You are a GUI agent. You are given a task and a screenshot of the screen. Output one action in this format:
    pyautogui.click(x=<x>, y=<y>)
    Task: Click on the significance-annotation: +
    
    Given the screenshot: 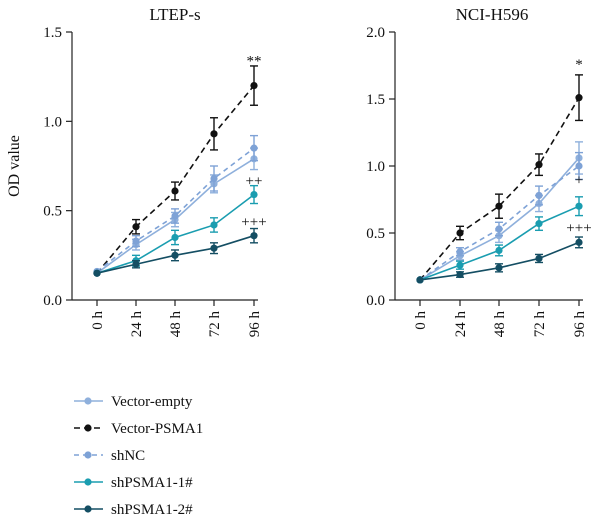 What is the action you would take?
    pyautogui.click(x=579, y=180)
    